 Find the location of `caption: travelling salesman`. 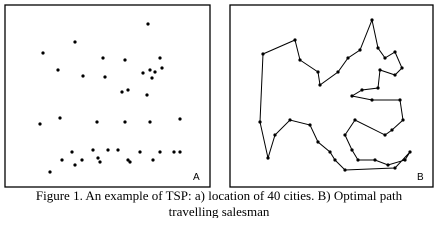

caption: travelling salesman is located at coordinates (219, 211).